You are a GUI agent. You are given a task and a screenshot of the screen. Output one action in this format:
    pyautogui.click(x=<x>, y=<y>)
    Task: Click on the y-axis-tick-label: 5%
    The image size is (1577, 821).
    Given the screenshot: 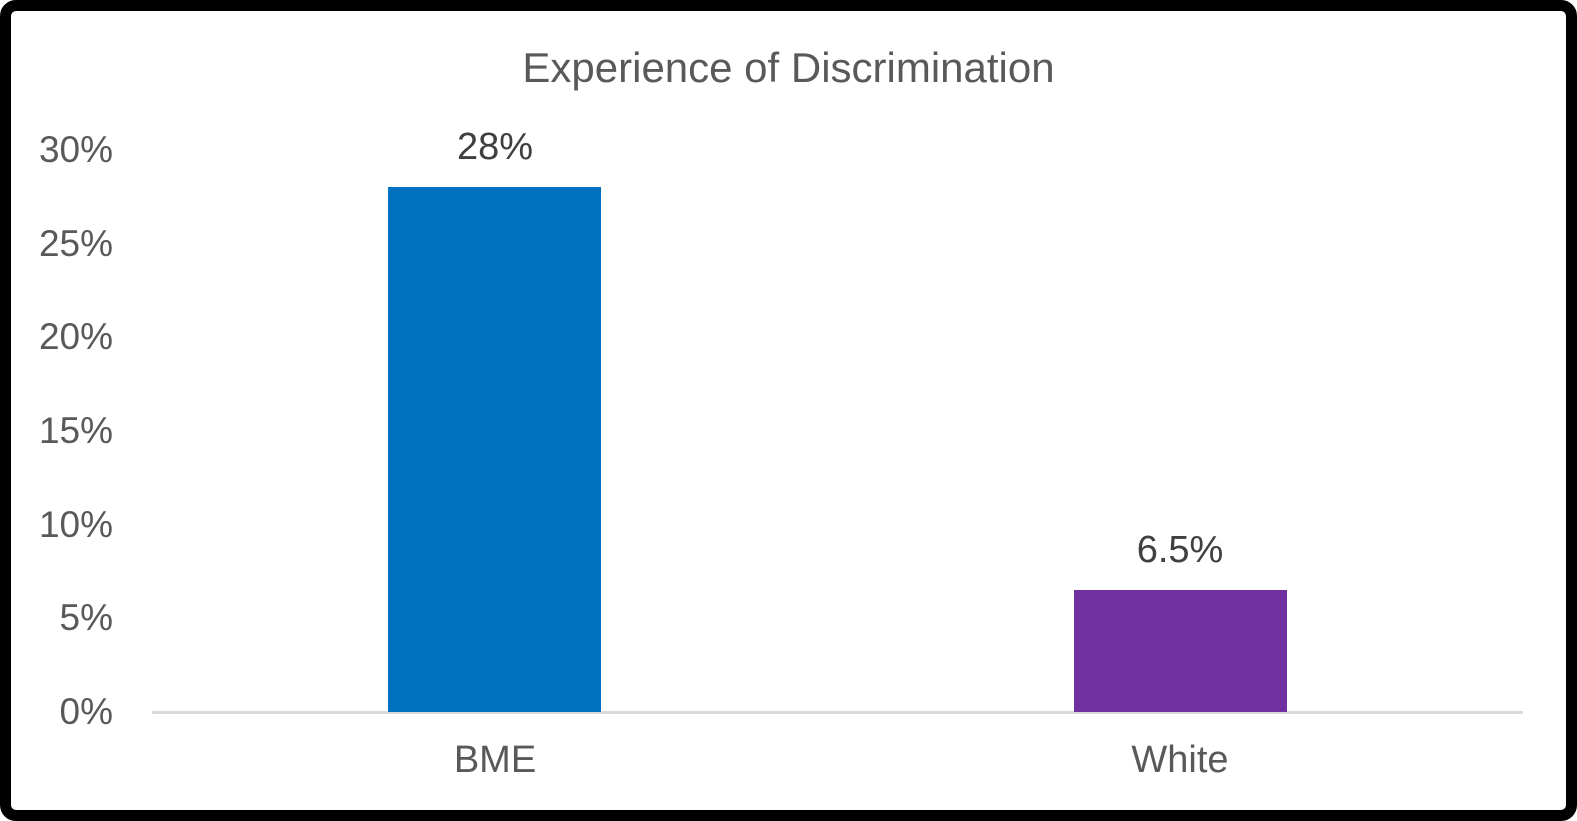 What is the action you would take?
    pyautogui.click(x=86, y=618)
    